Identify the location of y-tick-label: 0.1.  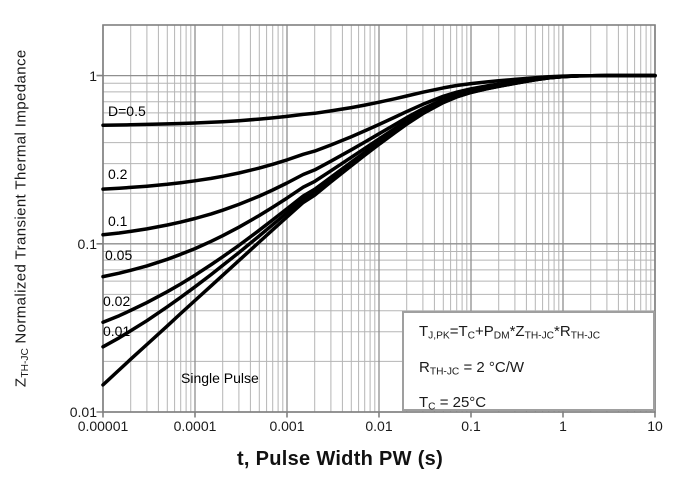
(87, 243).